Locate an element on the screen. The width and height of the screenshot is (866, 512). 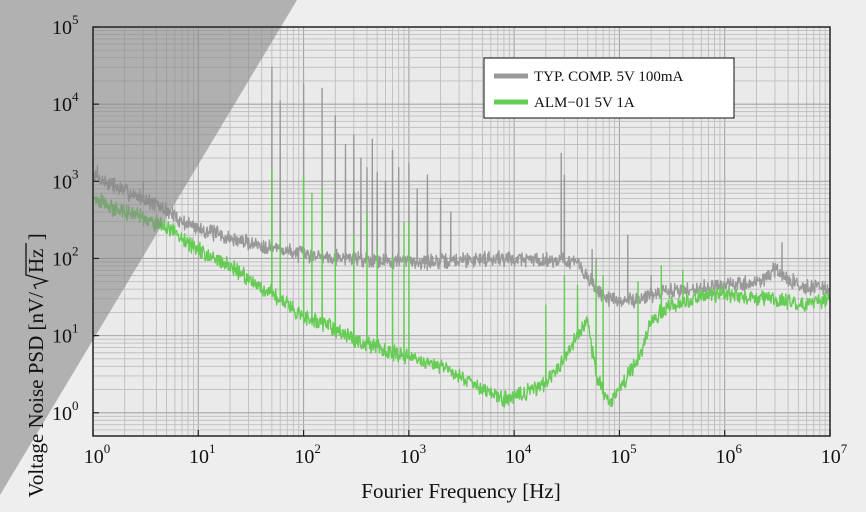
y-axis-title-radicand: Hz is located at coordinates (36, 261).